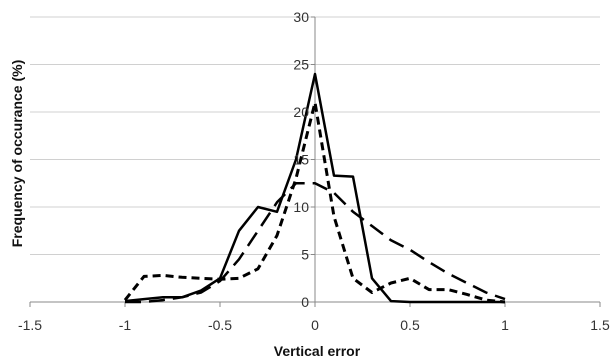 Image resolution: width=610 pixels, height=360 pixels. I want to click on y-tick-label: 10, so click(301, 207).